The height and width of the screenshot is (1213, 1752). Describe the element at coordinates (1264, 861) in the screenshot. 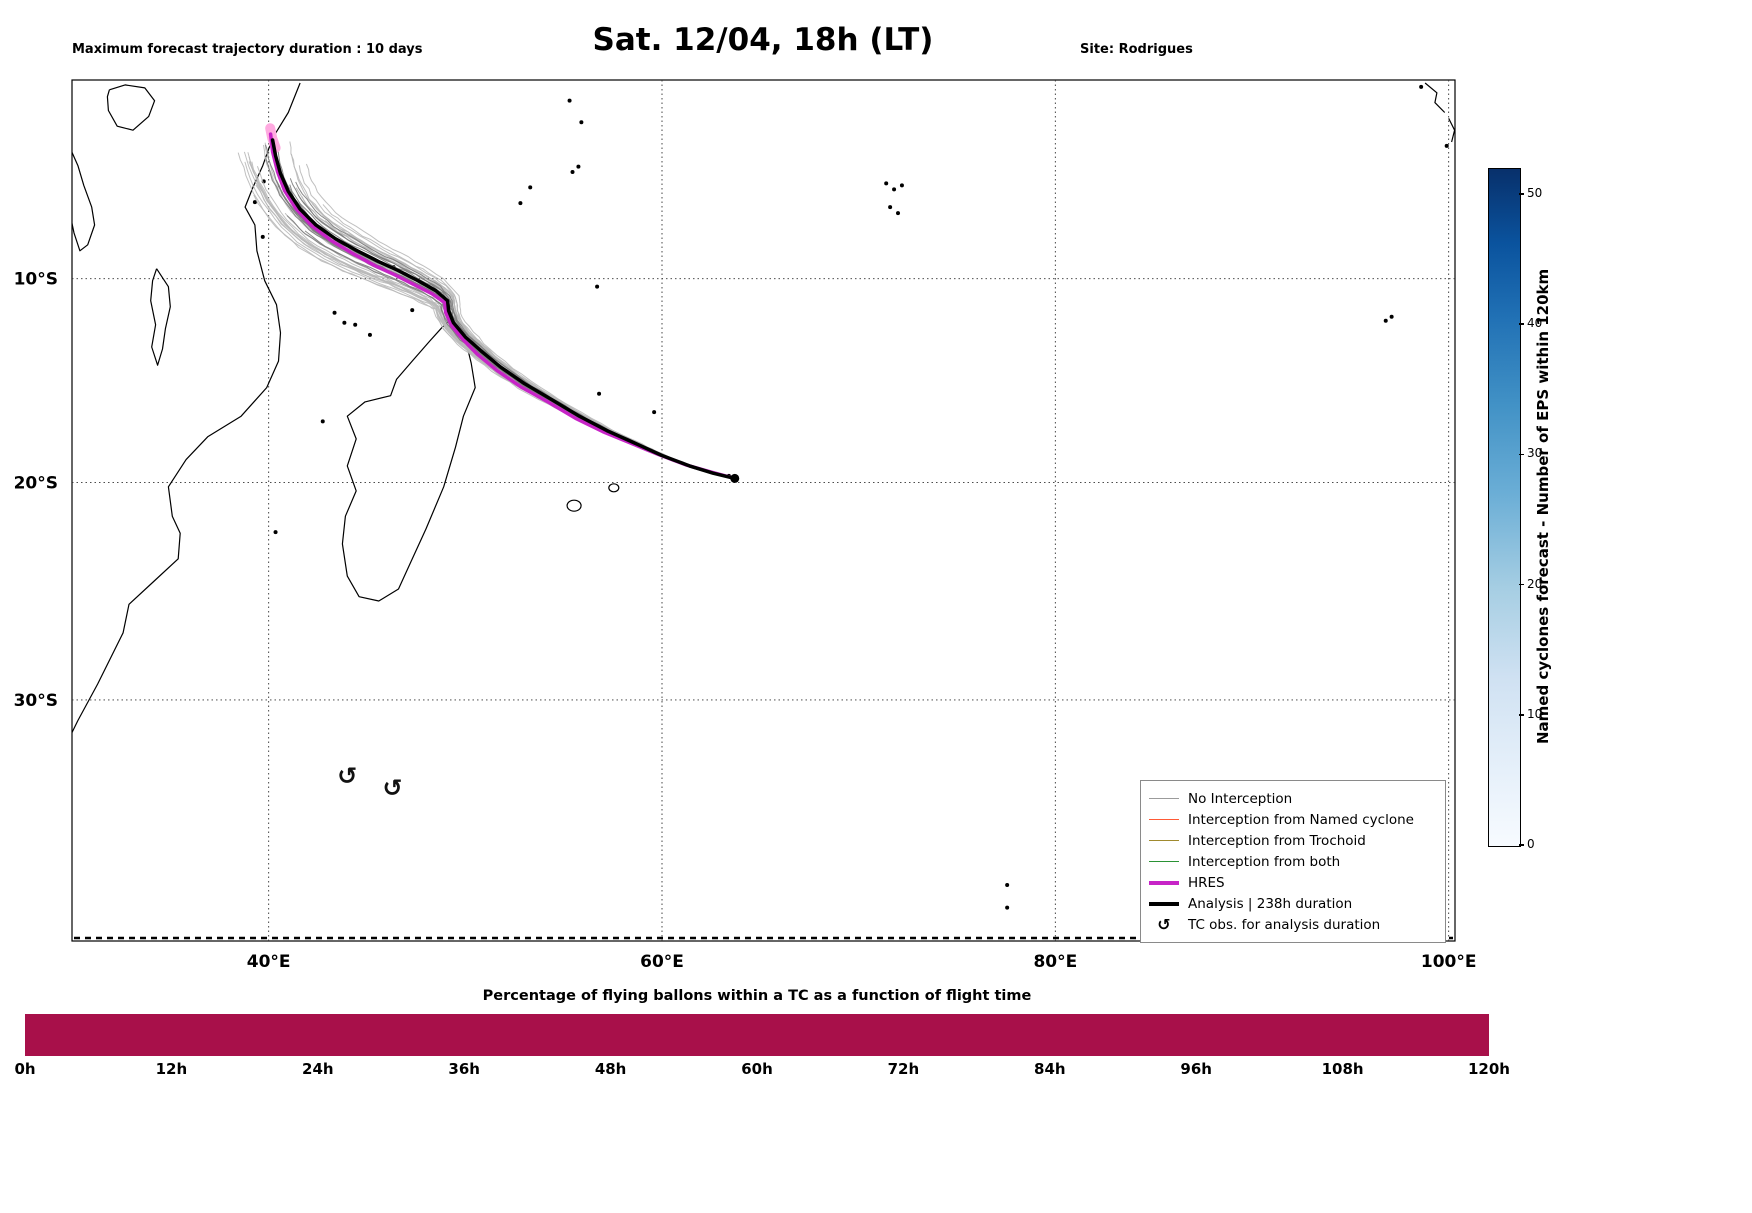

I see `legend-label: Interception from both` at that location.